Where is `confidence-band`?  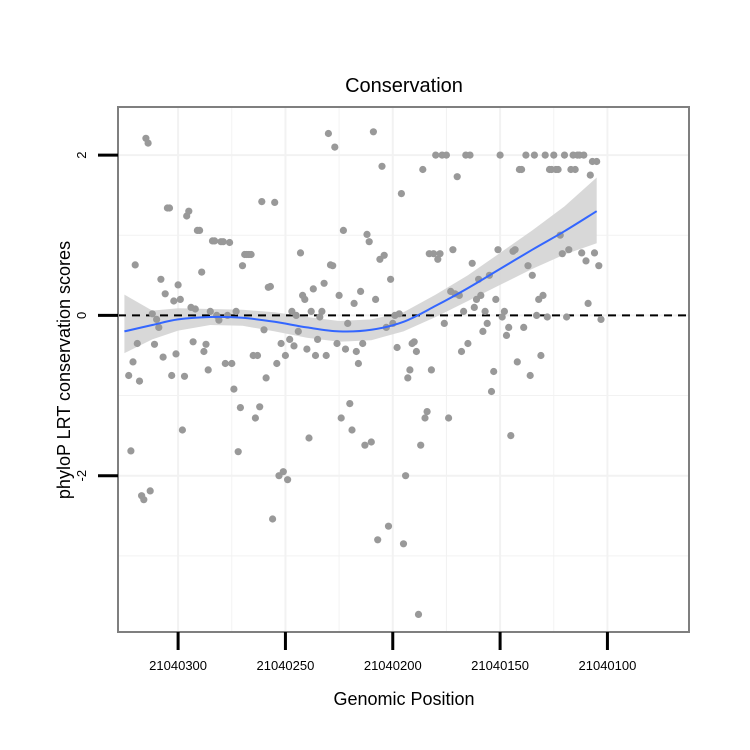 confidence-band is located at coordinates (360, 265).